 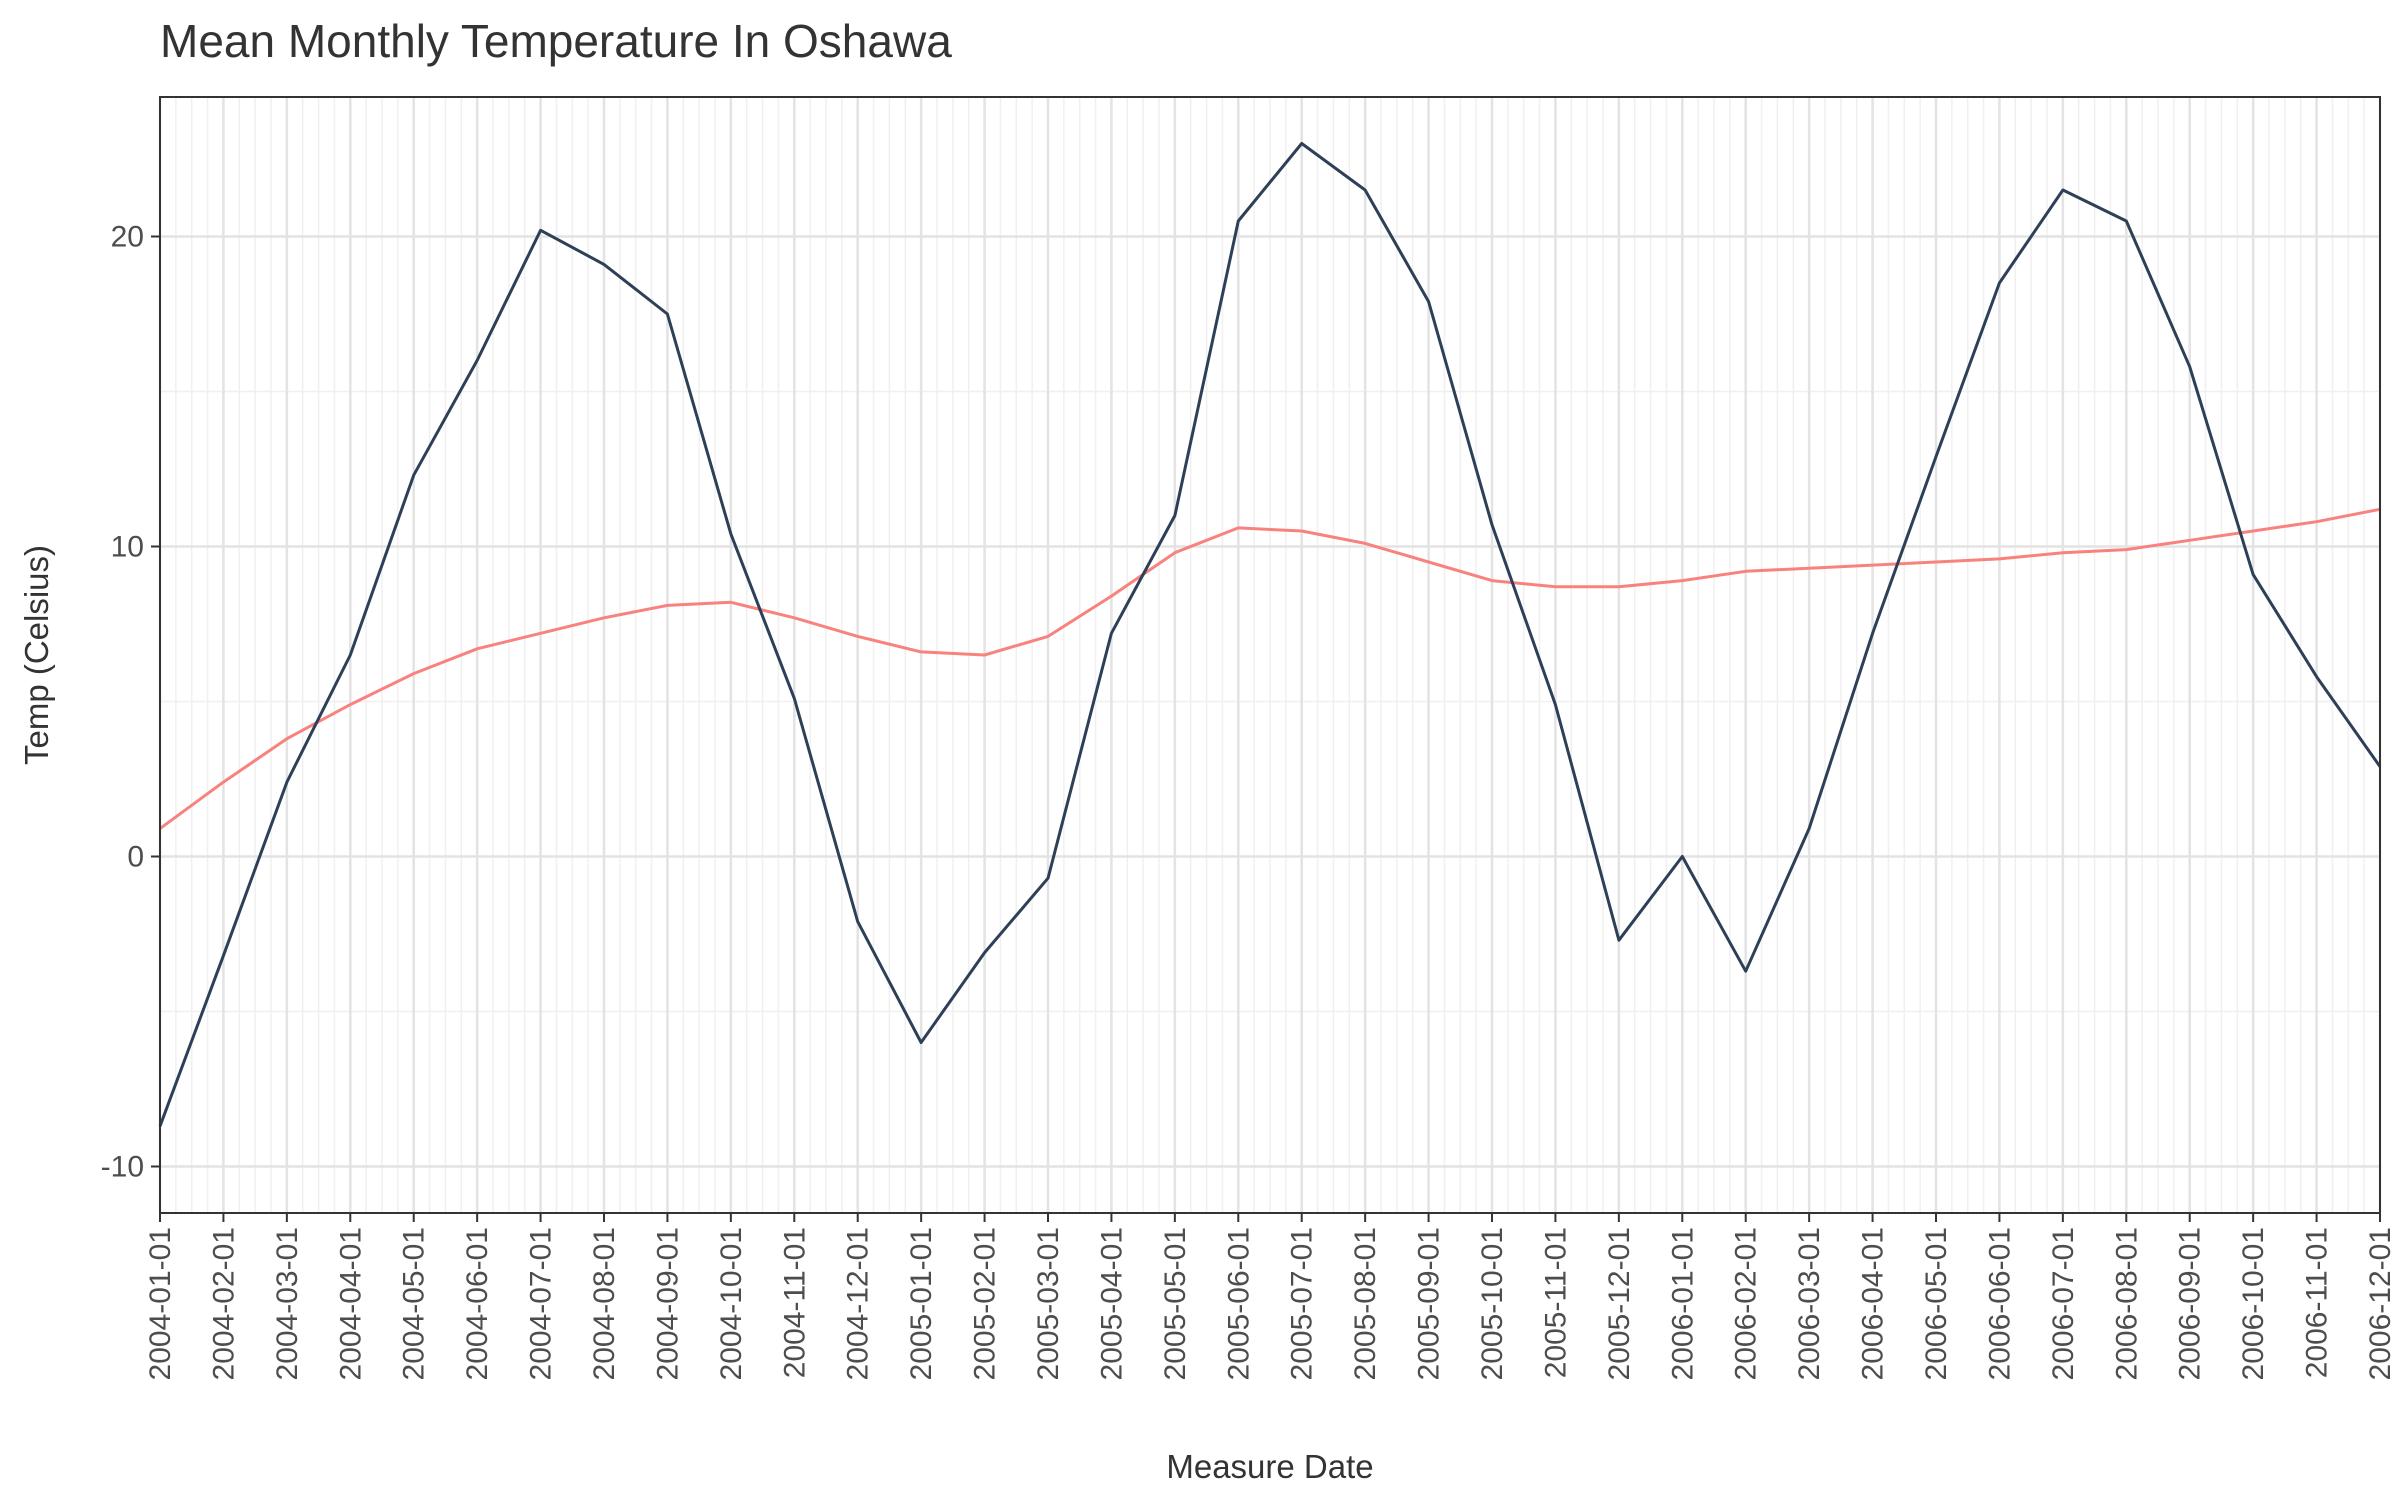 I want to click on x-tick-label: 2004-10-01, so click(x=731, y=1303).